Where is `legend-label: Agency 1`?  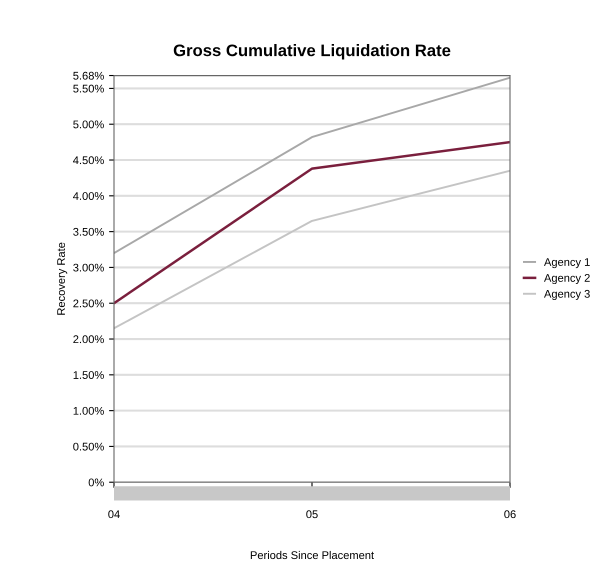
legend-label: Agency 1 is located at coordinates (567, 263).